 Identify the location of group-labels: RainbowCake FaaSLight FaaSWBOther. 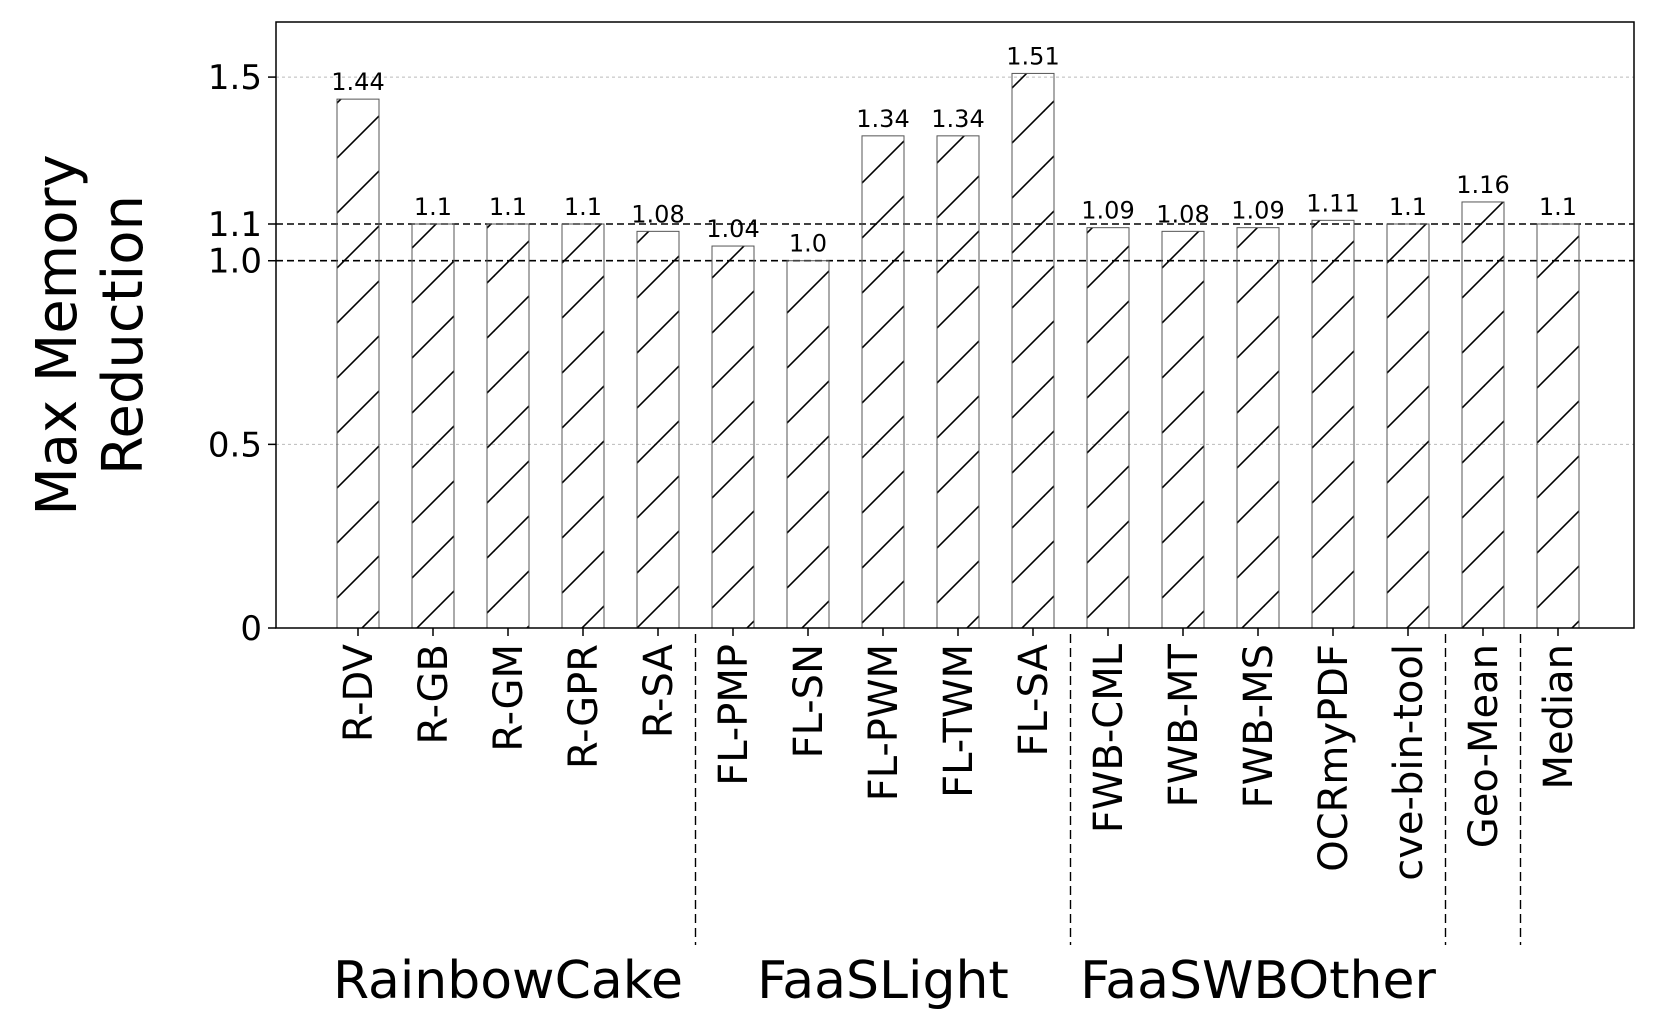
(884, 981).